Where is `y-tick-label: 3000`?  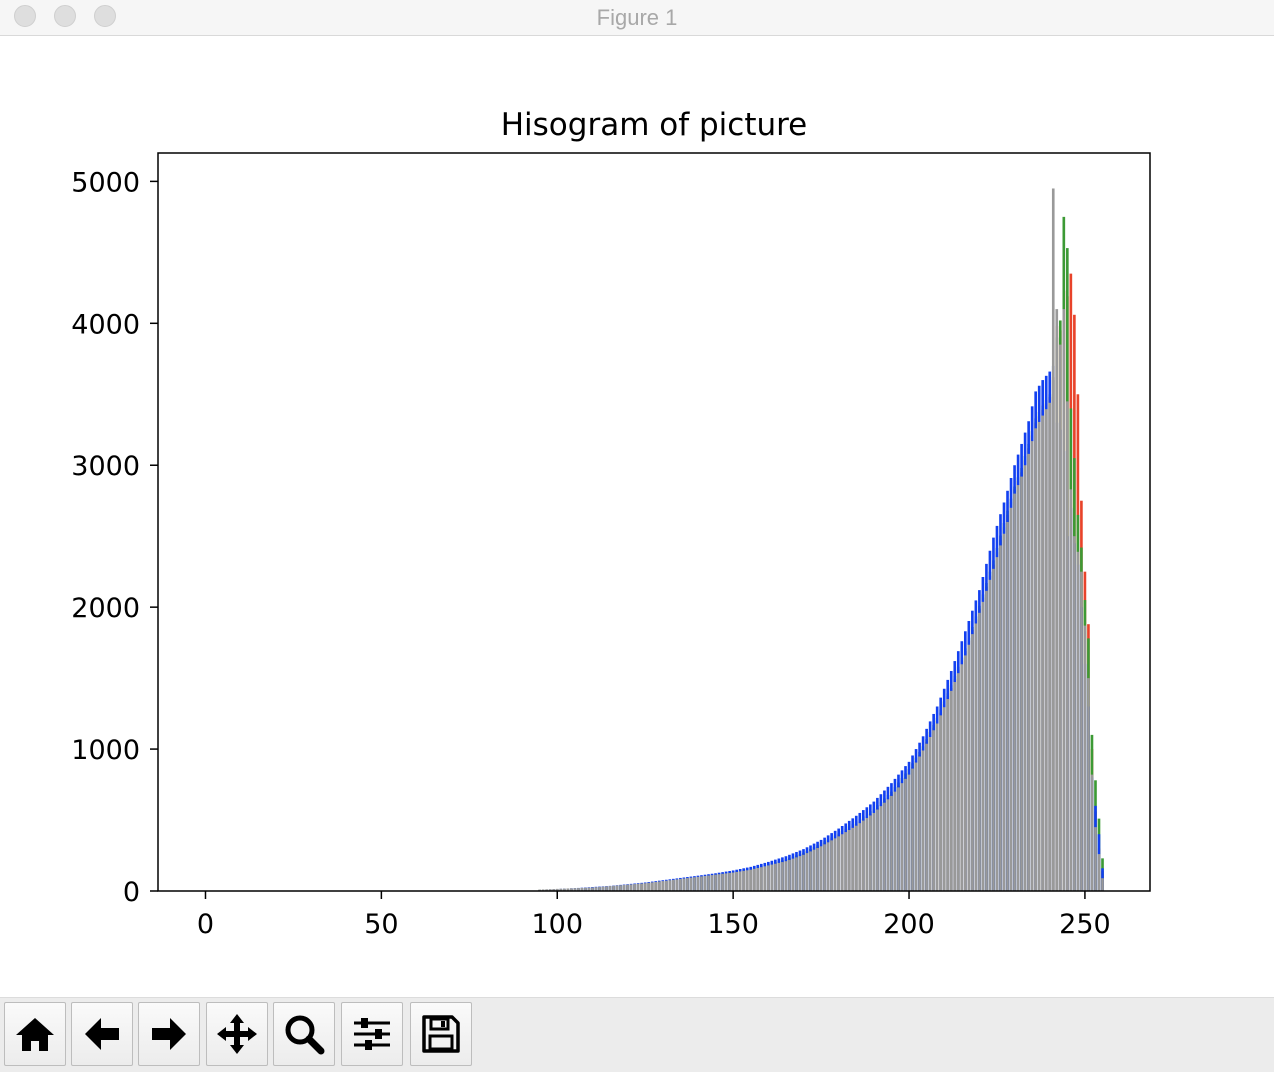 y-tick-label: 3000 is located at coordinates (105, 466).